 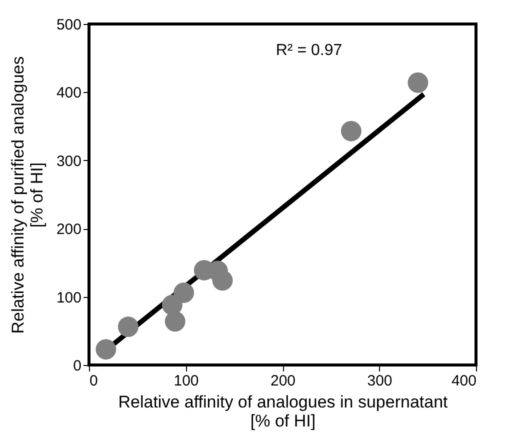 What do you see at coordinates (69, 161) in the screenshot?
I see `y-tick-label: 300` at bounding box center [69, 161].